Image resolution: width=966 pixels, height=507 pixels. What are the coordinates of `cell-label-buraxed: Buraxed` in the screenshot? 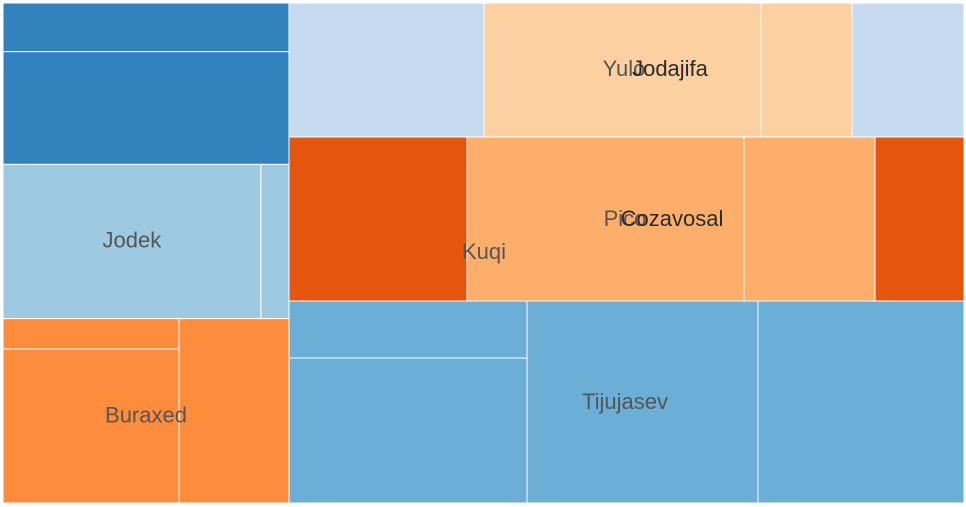 It's located at (146, 415).